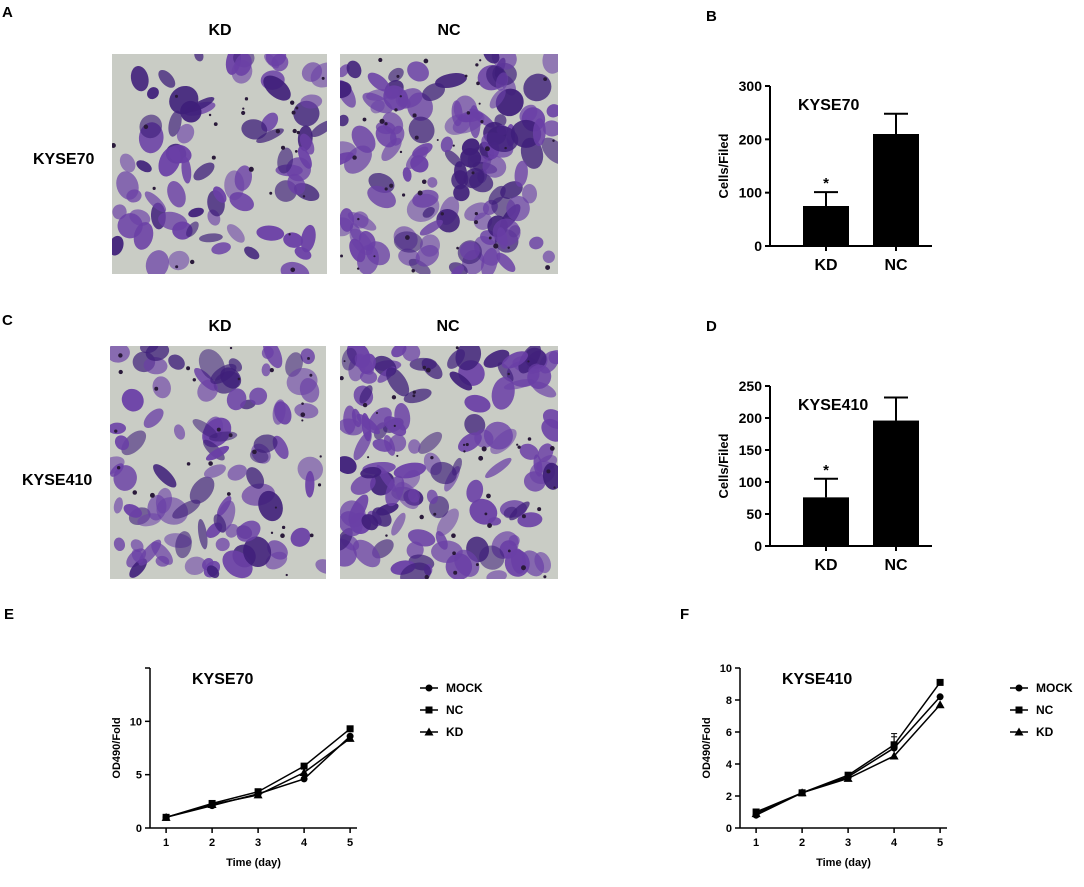 Image resolution: width=1084 pixels, height=887 pixels. Describe the element at coordinates (117, 747) in the screenshot. I see `y-axis-label: OD490/Fold` at that location.